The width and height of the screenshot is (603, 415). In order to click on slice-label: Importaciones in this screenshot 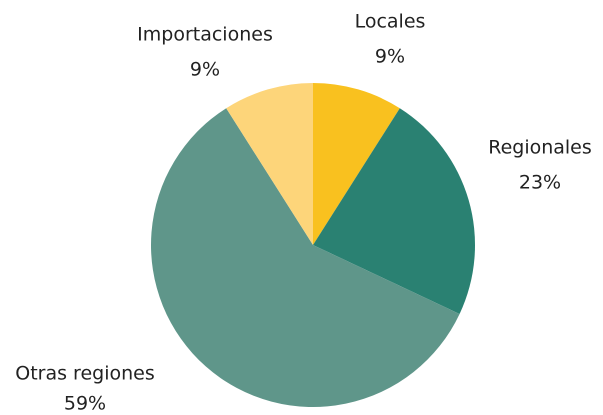, I will do `click(205, 35)`.